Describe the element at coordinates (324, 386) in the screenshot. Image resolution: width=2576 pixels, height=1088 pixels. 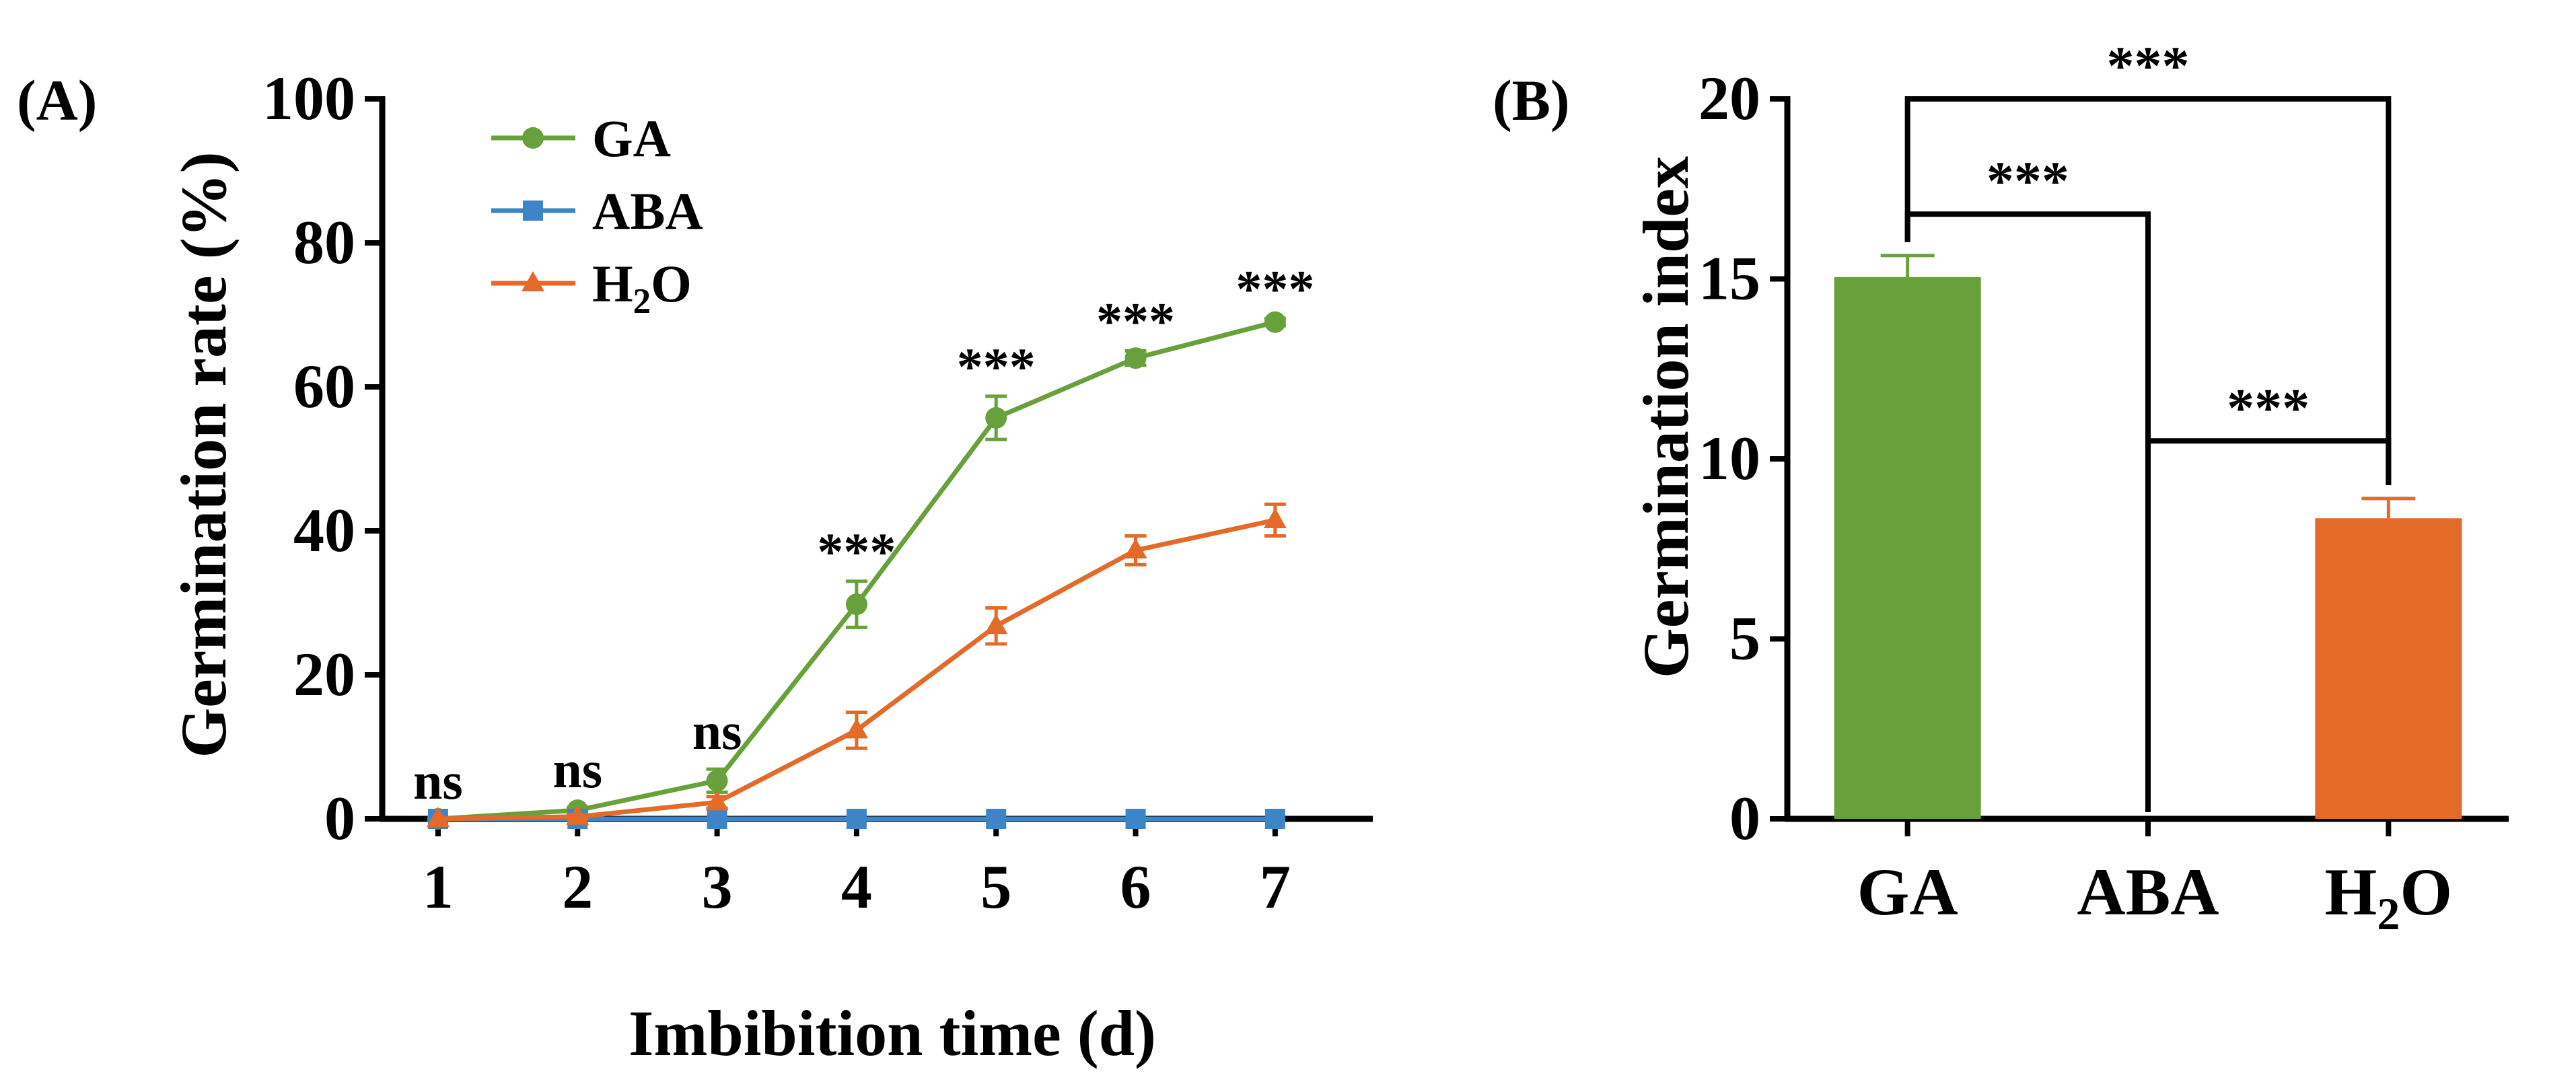
I see `panel-a-y-tick-label: 60` at that location.